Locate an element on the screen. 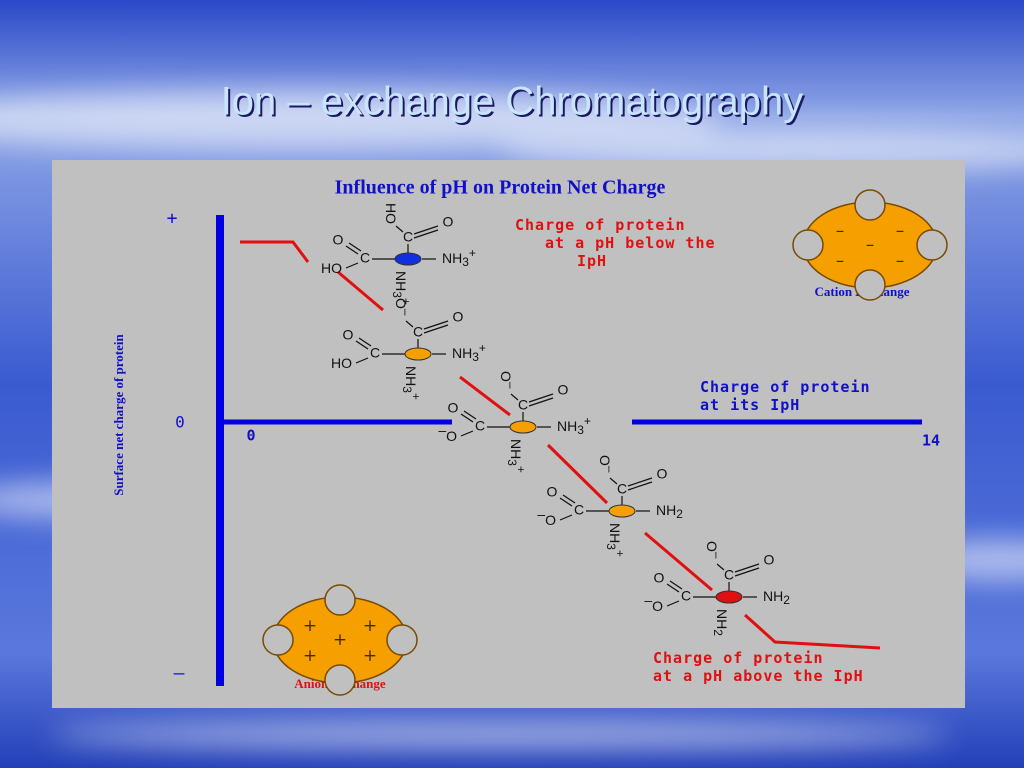 The image size is (1024, 768). note: at its IpH is located at coordinates (750, 405).